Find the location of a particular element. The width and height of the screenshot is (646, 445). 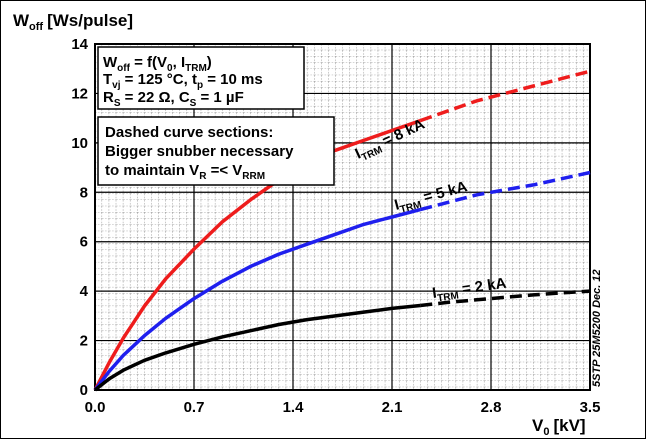

dashed-note-line-3: to maintain VR =< VRRM is located at coordinates (185, 172).